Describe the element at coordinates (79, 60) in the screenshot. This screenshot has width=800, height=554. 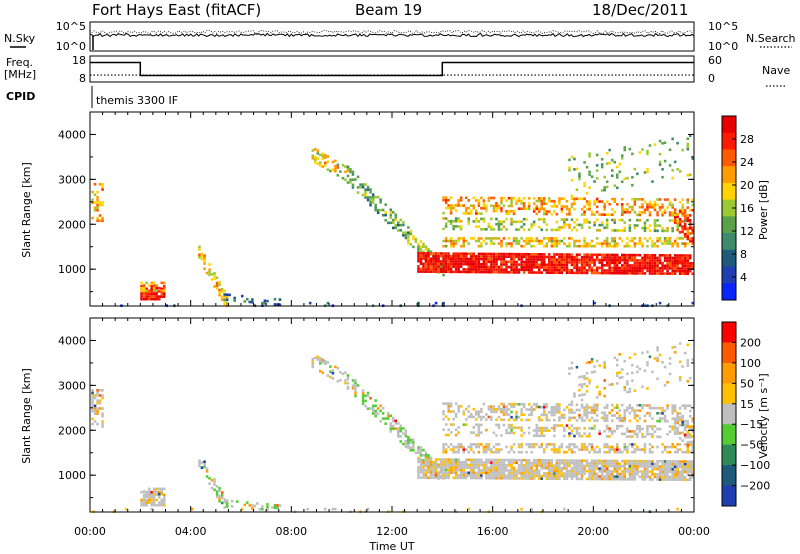
I see `freq-tick-left-top: 18` at that location.